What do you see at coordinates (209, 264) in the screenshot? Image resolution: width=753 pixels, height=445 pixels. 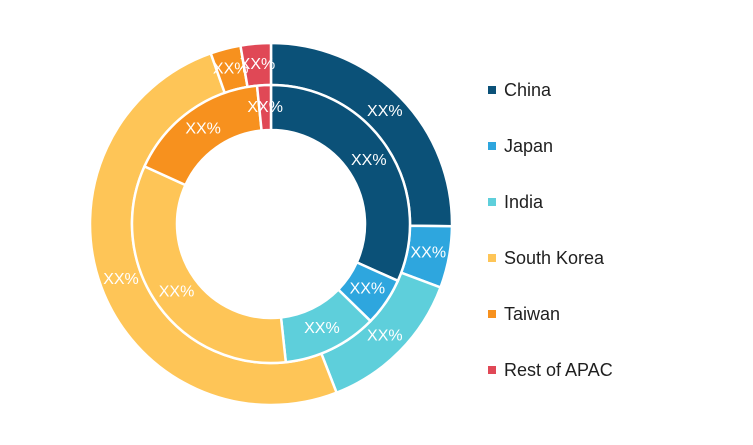 I see `inner-slice-south-korea` at bounding box center [209, 264].